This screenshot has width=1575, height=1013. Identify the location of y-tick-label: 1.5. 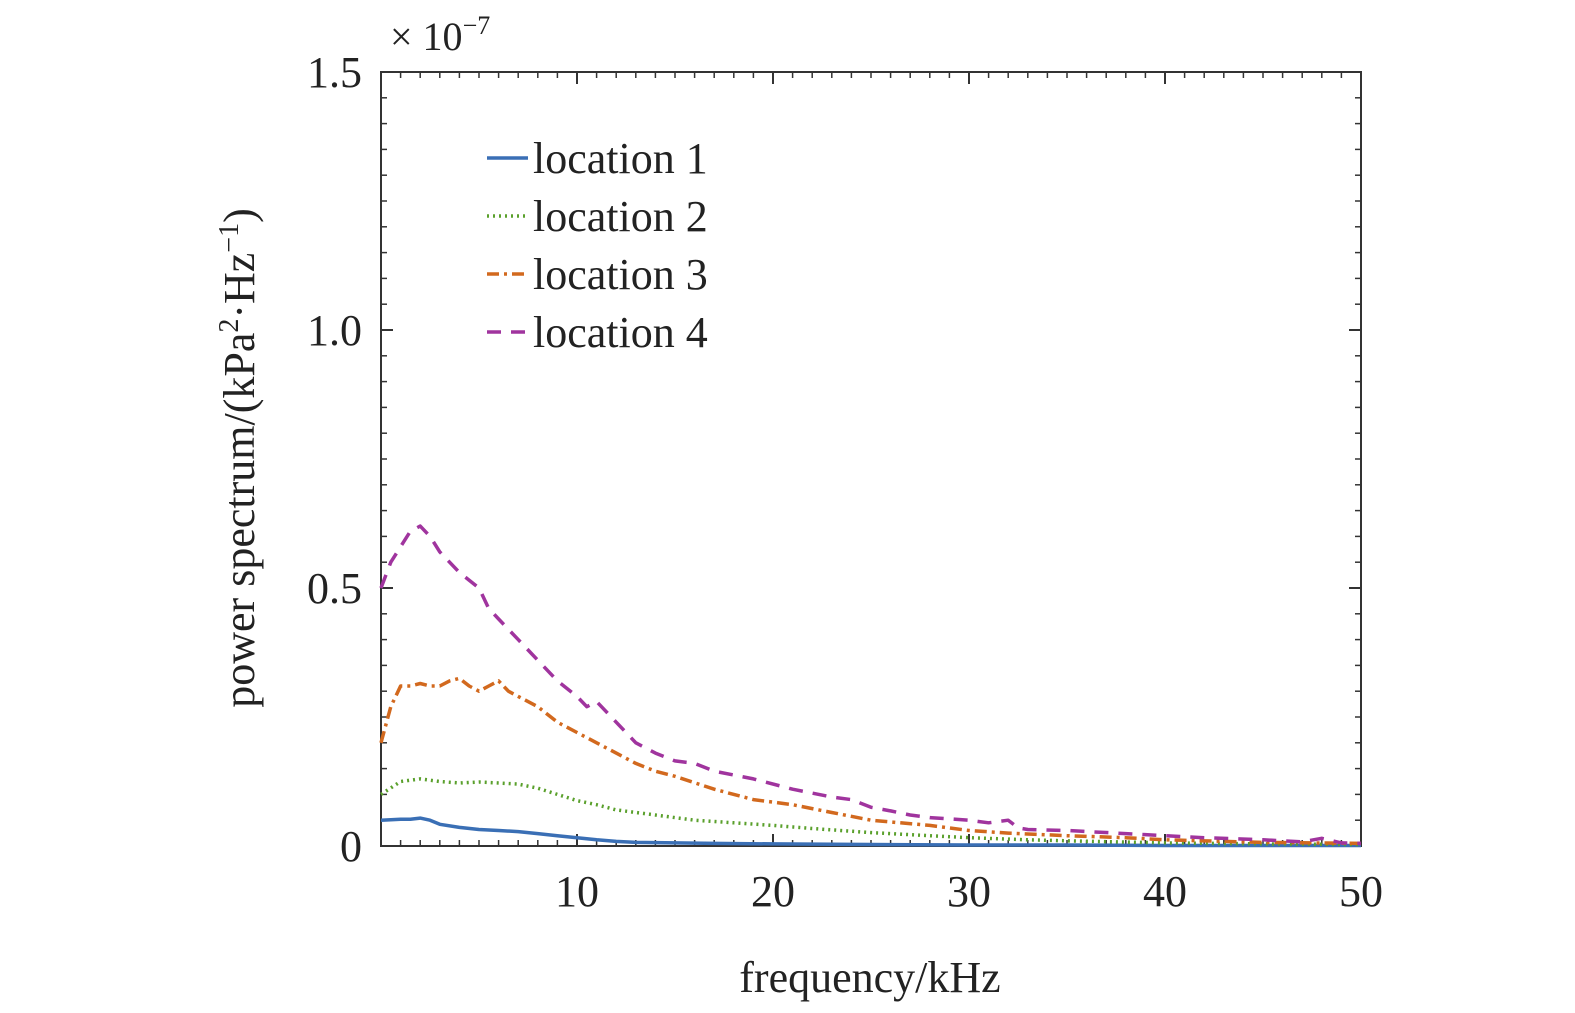
(334, 72).